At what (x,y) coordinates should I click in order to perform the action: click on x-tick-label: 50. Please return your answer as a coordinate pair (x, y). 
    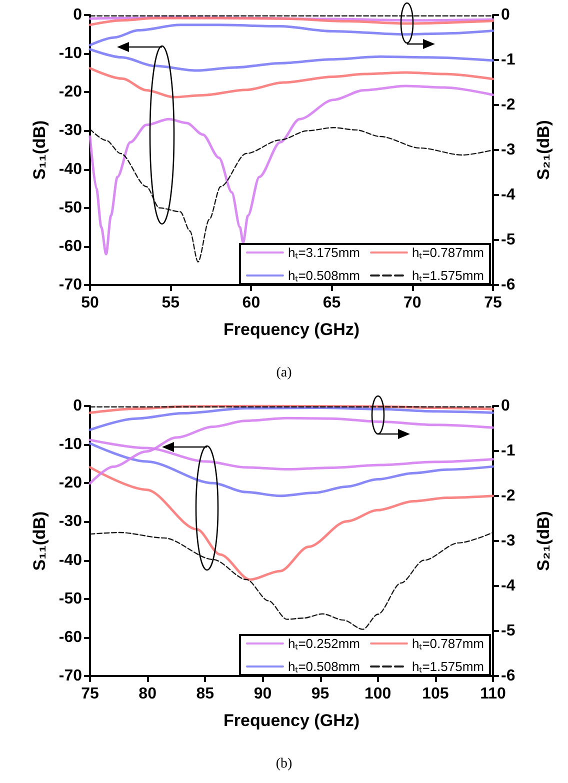
    Looking at the image, I should click on (90, 303).